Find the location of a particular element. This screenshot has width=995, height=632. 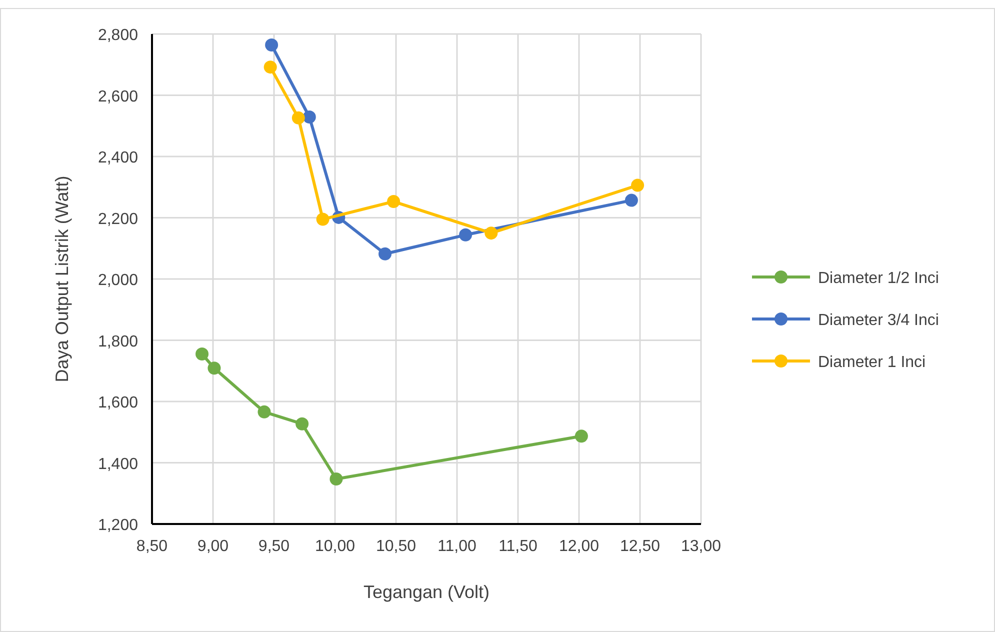

y-tick-label: 2,400 is located at coordinates (118, 158).